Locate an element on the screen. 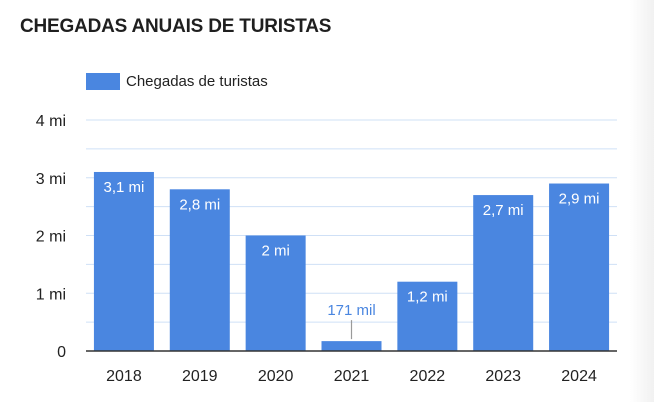  bar-2018 is located at coordinates (123, 261).